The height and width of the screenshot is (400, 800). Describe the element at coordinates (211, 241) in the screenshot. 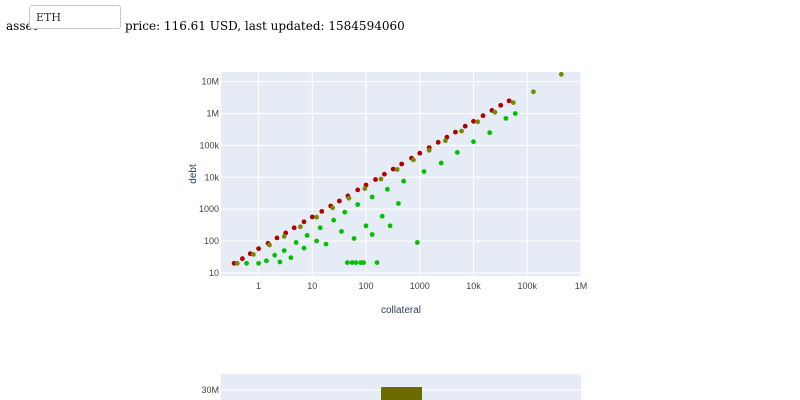

I see `y-tick-label: 100` at that location.